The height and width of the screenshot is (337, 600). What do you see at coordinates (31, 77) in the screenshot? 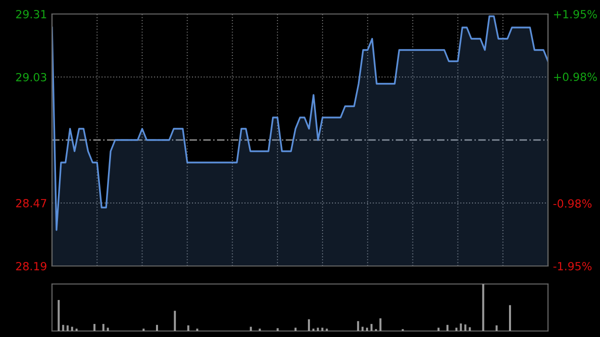
I see `y-tick-label: 29.03` at bounding box center [31, 77].